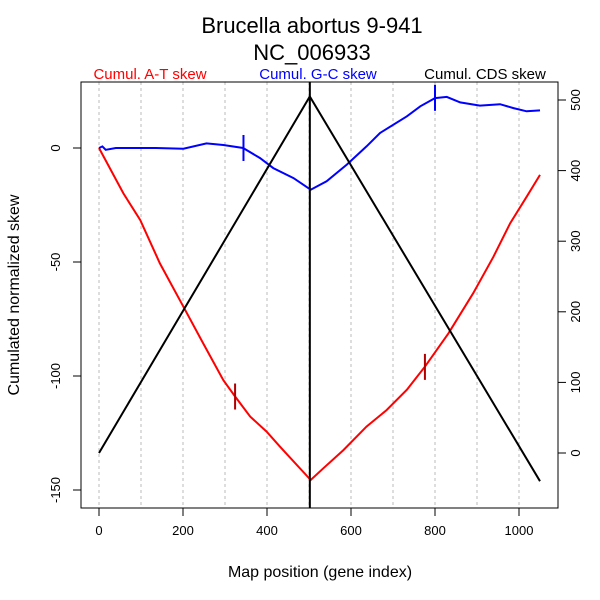 This screenshot has width=600, height=600. What do you see at coordinates (575, 241) in the screenshot?
I see `y2-tick-label: 300` at bounding box center [575, 241].